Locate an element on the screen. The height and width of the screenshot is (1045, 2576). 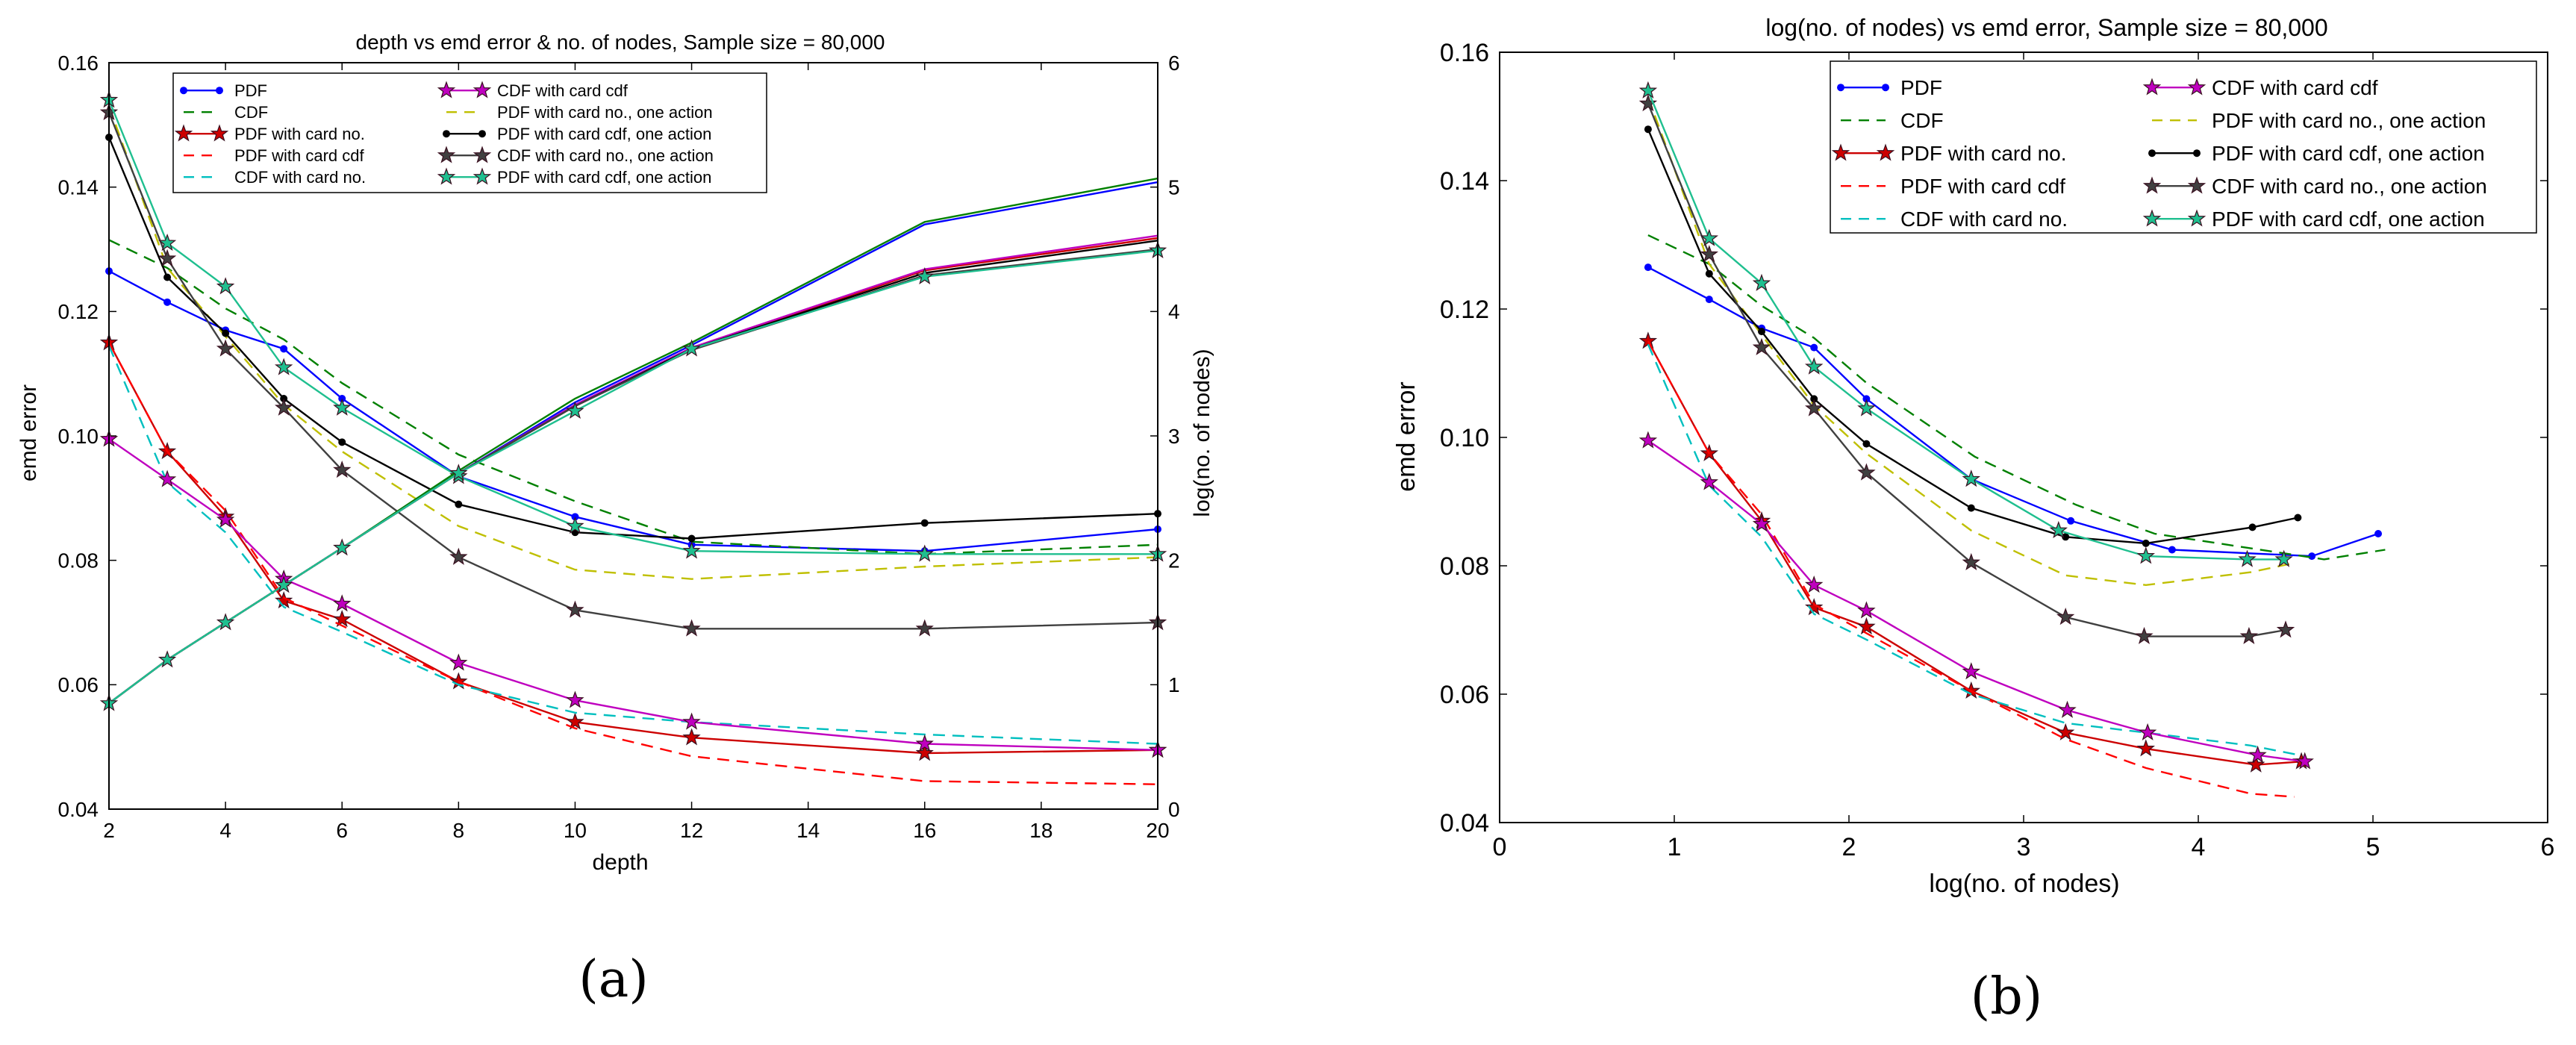
legend-label: PDF with card no. is located at coordinates (1983, 154).